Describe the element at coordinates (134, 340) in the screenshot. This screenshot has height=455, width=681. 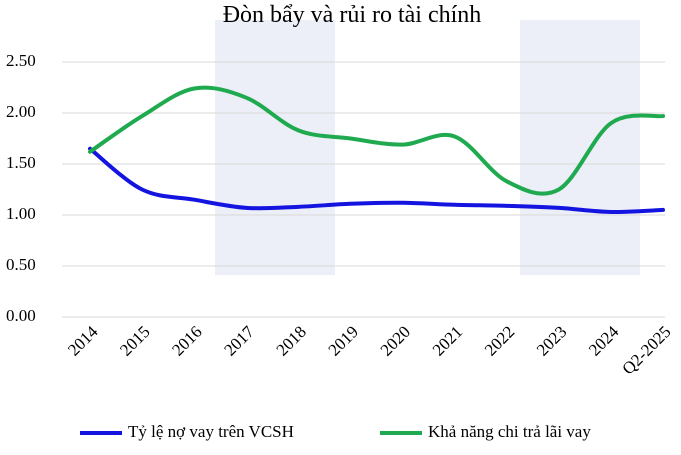
I see `x-tick-label: 2015` at that location.